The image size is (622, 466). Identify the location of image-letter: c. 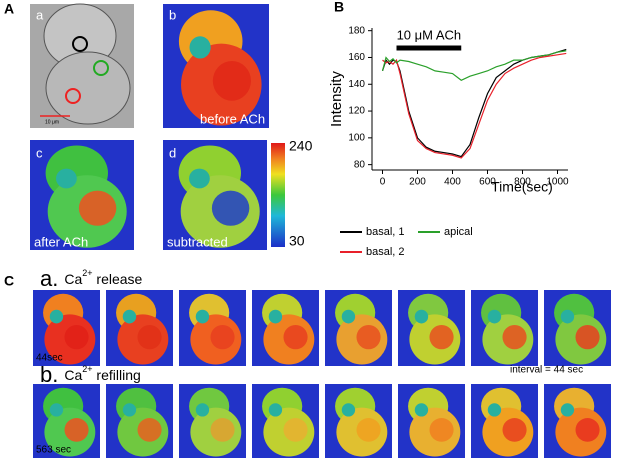
(39, 152).